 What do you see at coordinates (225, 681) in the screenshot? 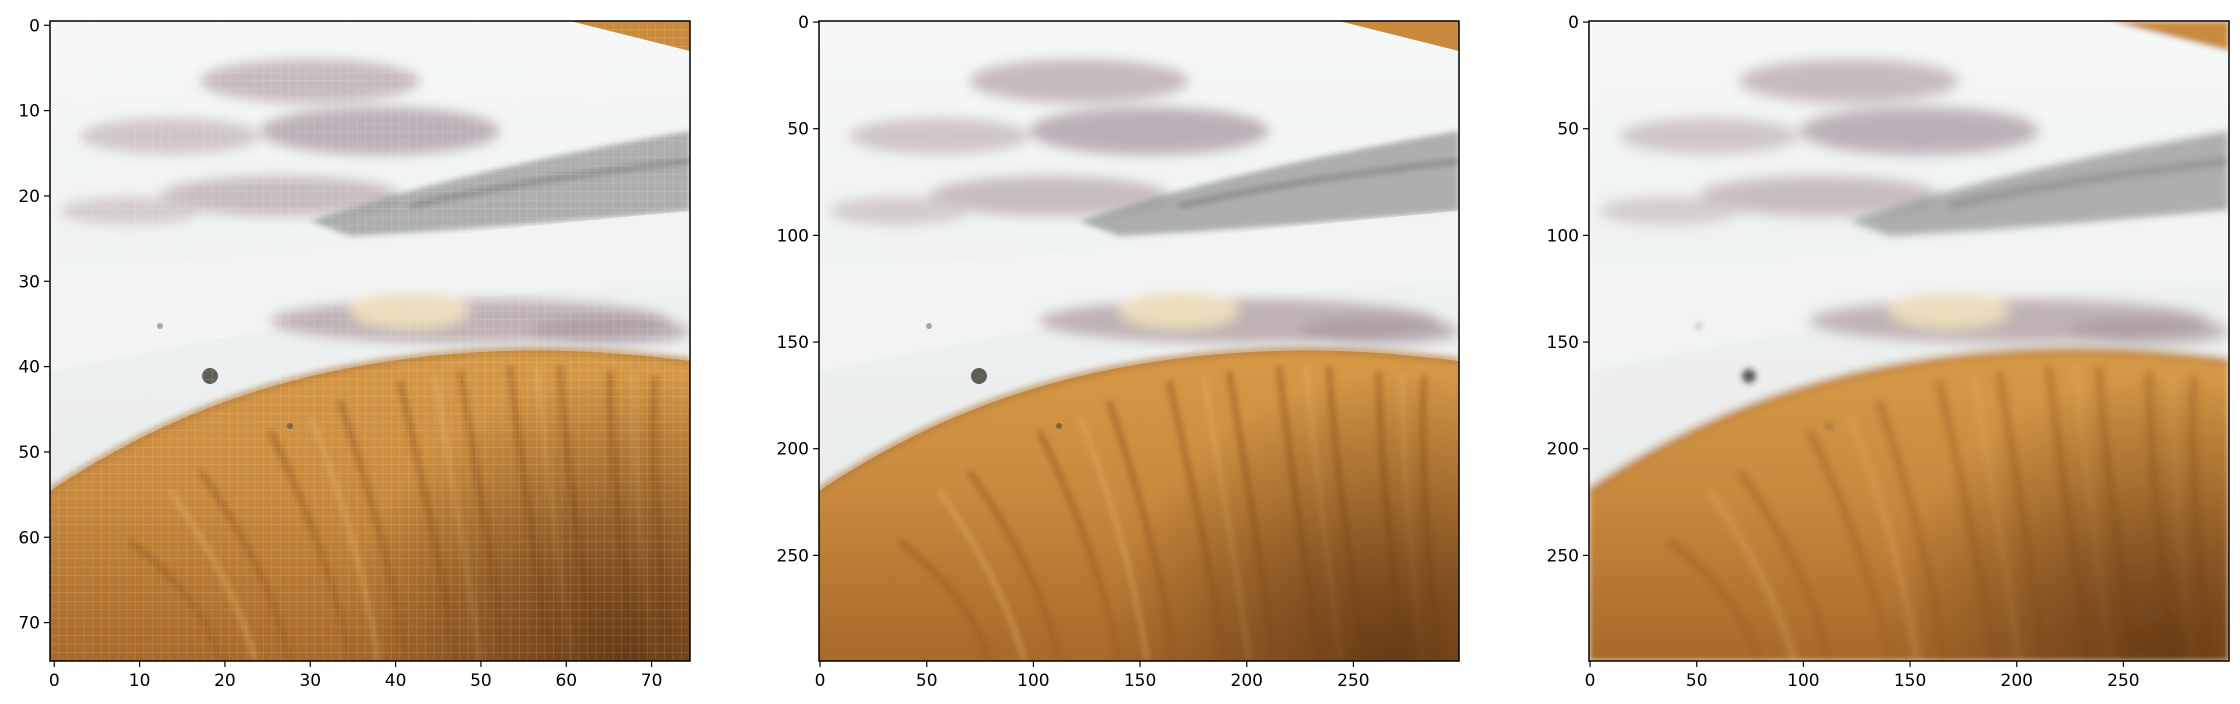
I see `x-tick-label: 20` at bounding box center [225, 681].